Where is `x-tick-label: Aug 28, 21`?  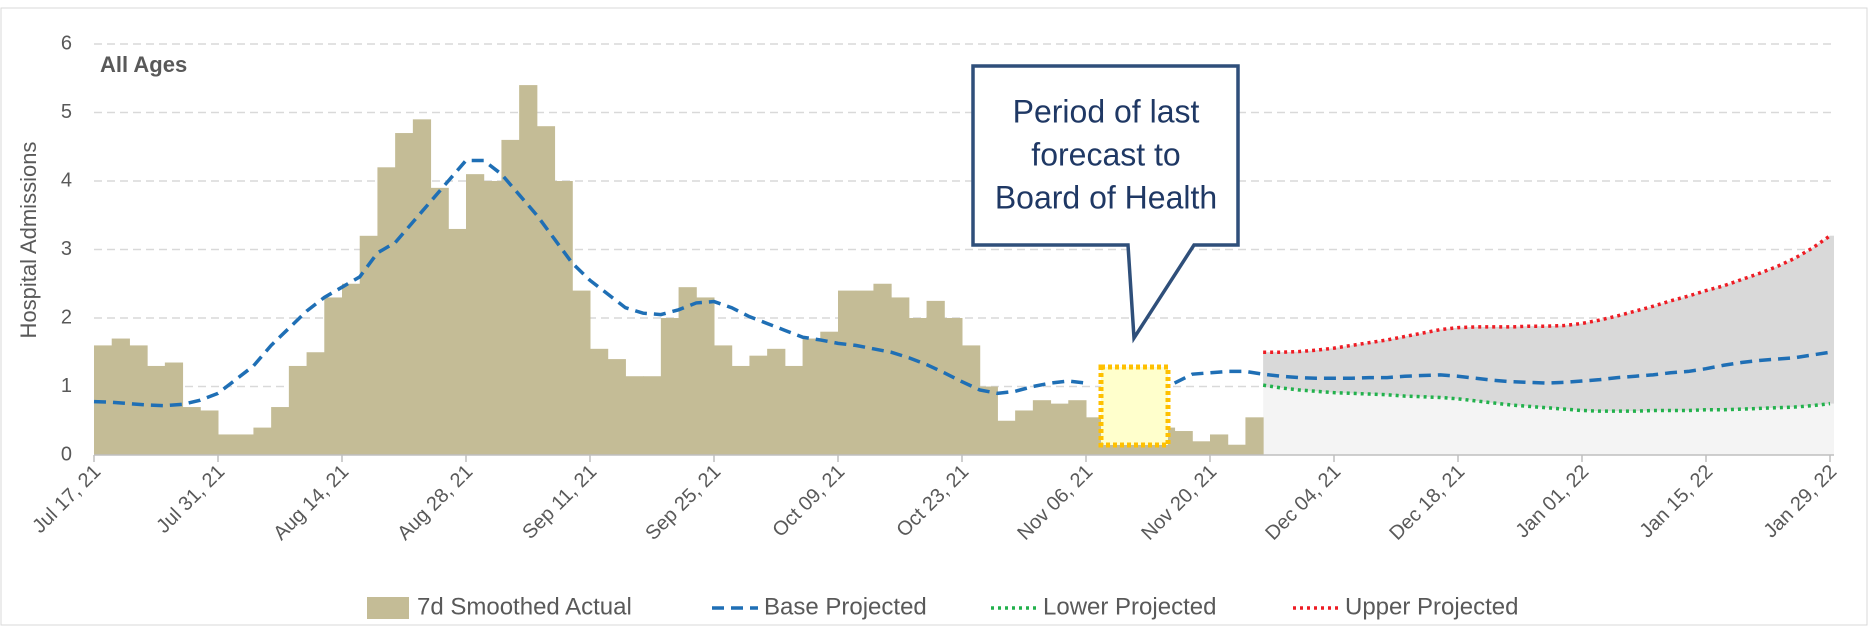 x-tick-label: Aug 28, 21 is located at coordinates (435, 503).